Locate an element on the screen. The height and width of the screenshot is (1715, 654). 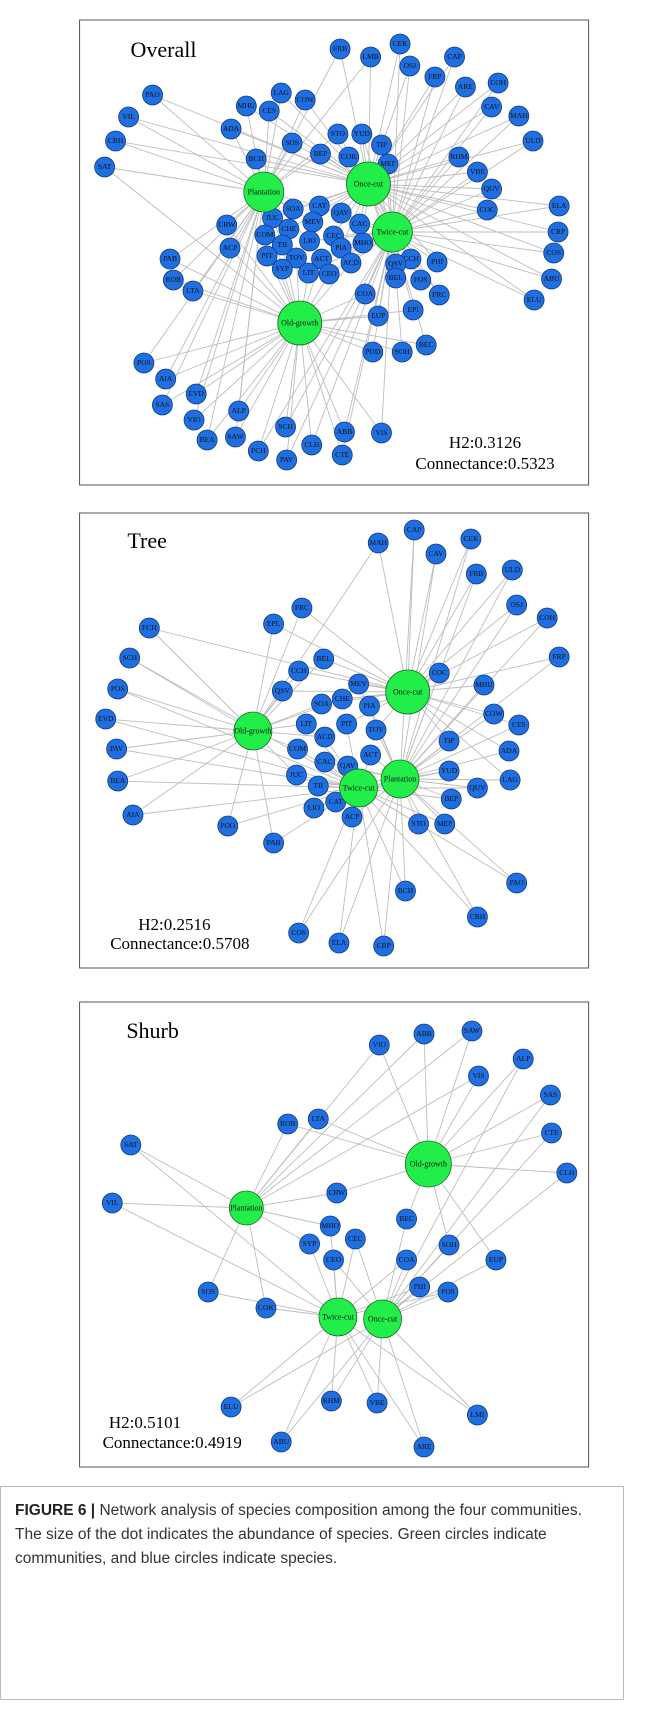
species-label: FRP is located at coordinates (558, 656).